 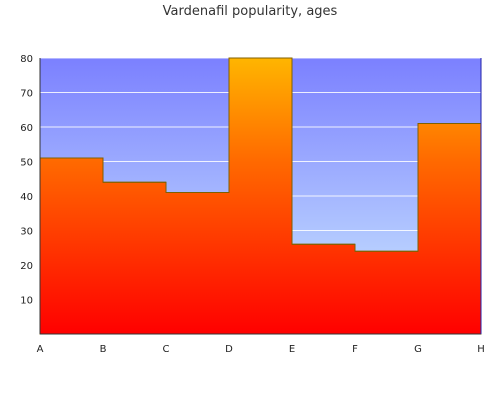 What do you see at coordinates (355, 349) in the screenshot?
I see `x-tick-label: F` at bounding box center [355, 349].